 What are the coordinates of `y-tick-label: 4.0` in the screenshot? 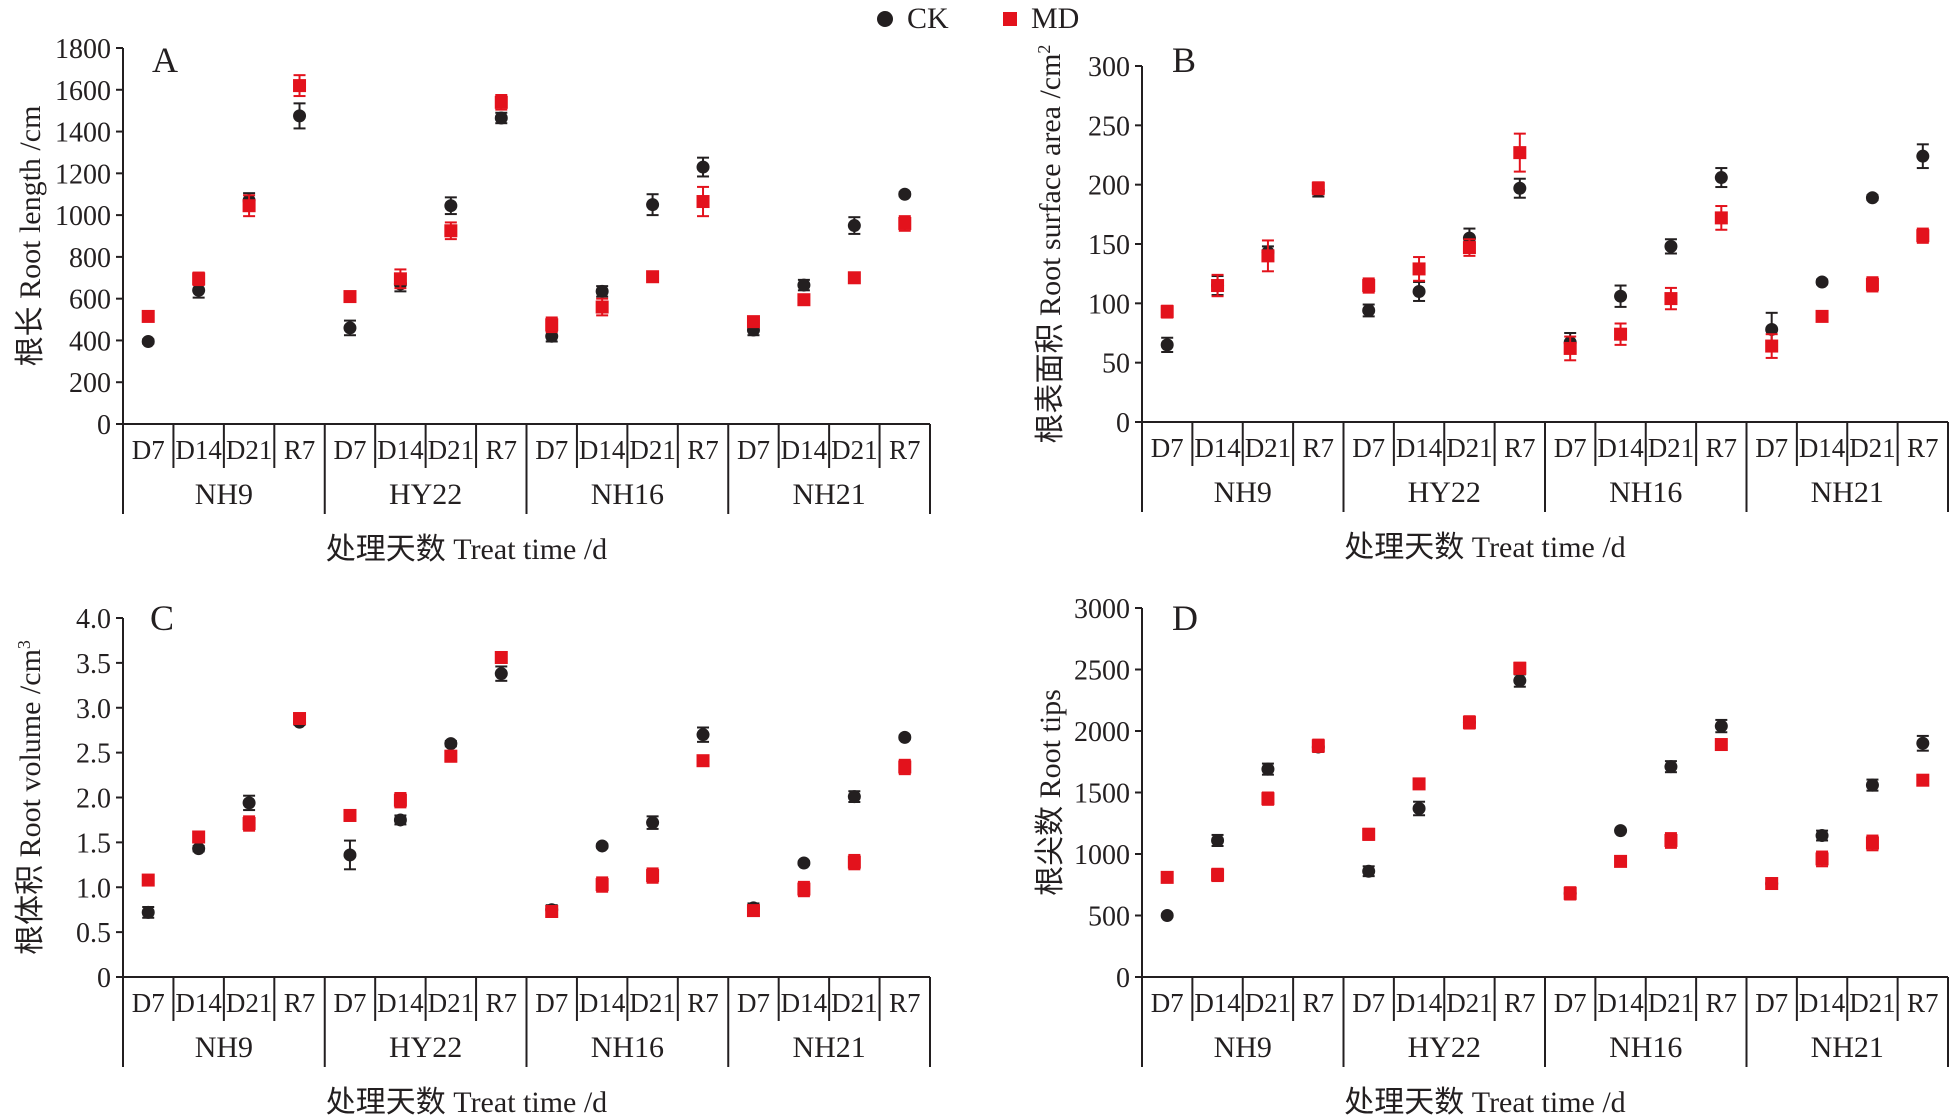 It's located at (93, 619).